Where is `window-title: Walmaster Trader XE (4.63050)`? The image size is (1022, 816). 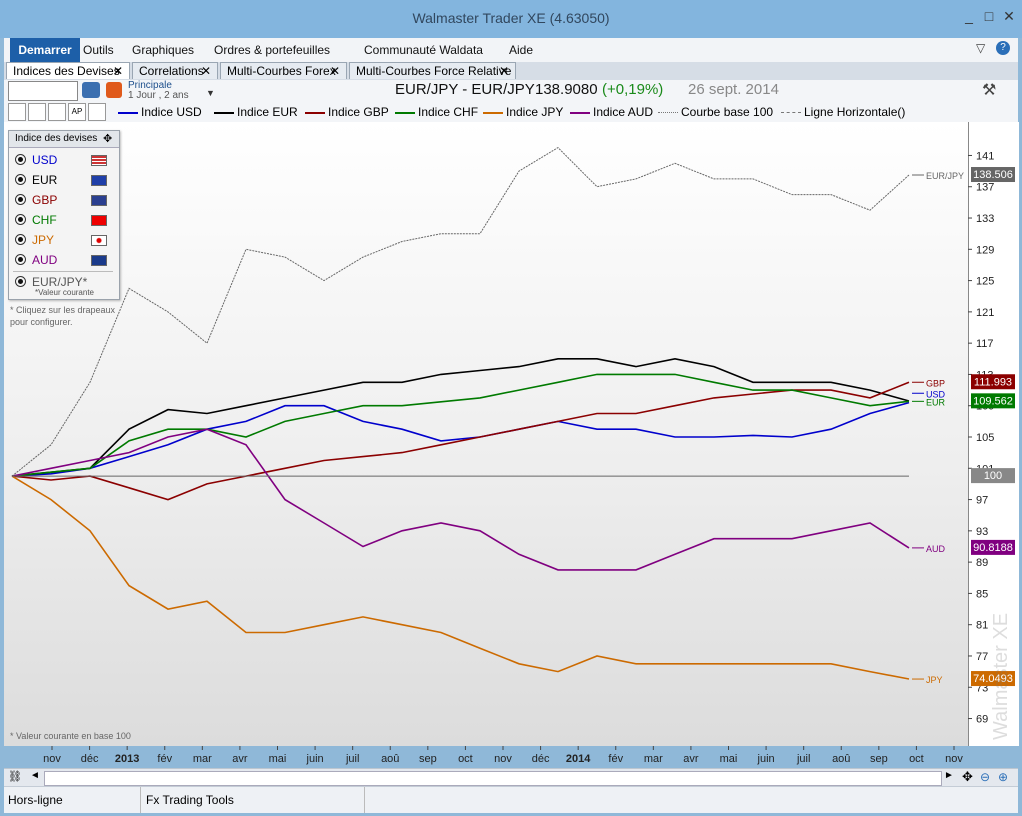 window-title: Walmaster Trader XE (4.63050) is located at coordinates (511, 18).